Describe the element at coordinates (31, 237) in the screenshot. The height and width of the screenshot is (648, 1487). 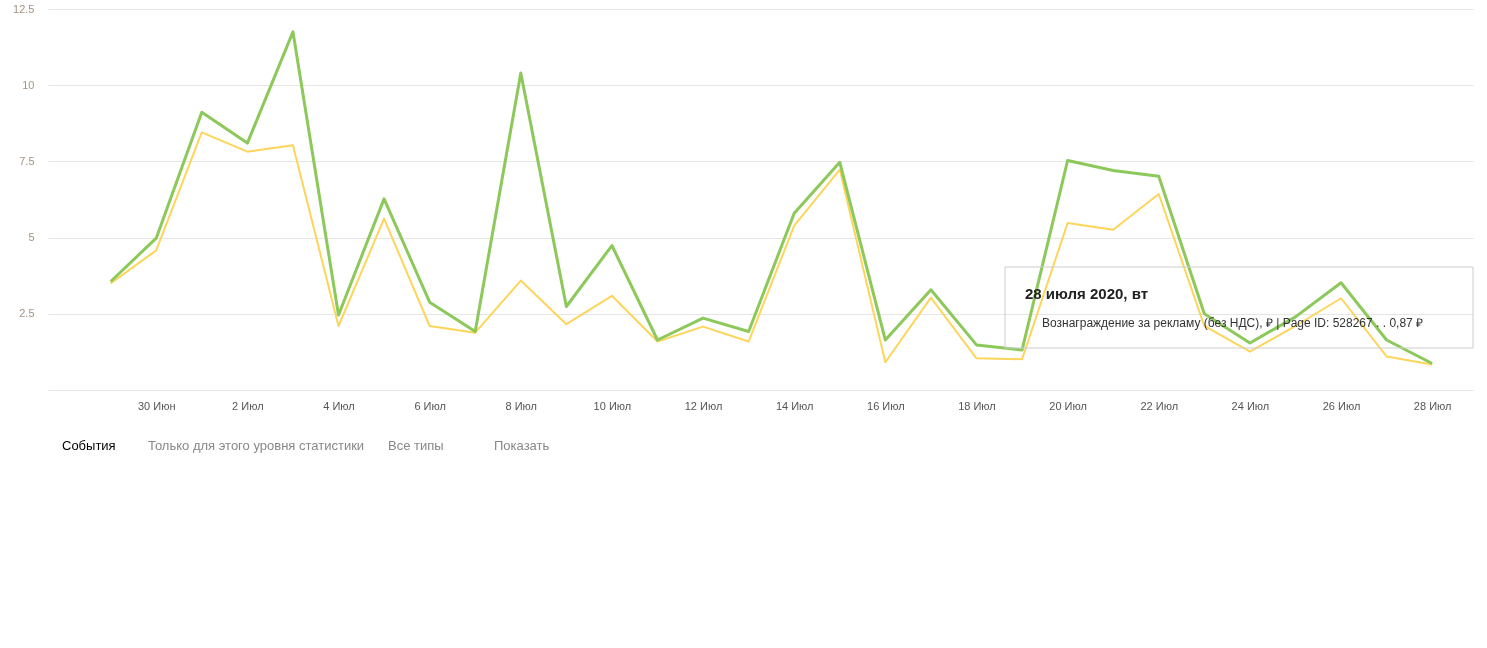
I see `y-tick-label: 5` at that location.